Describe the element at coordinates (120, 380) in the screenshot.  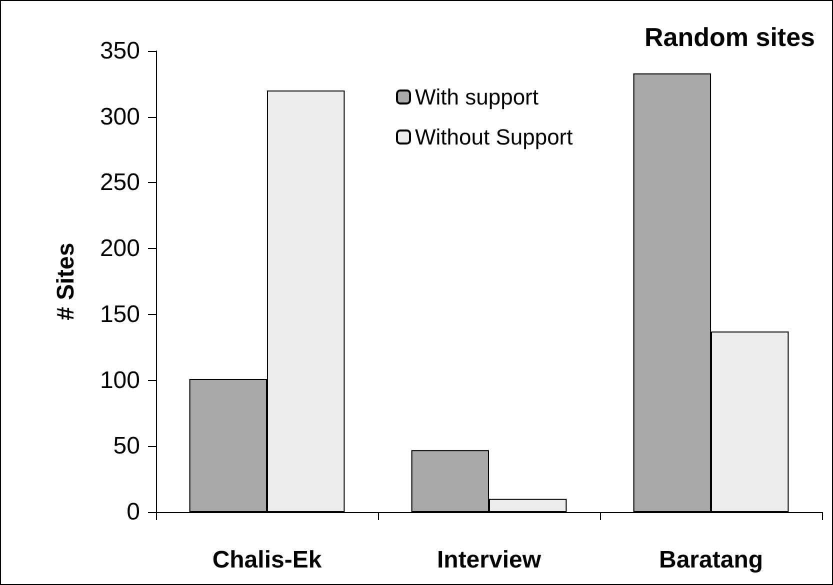
I see `y-tick-label: 100` at that location.